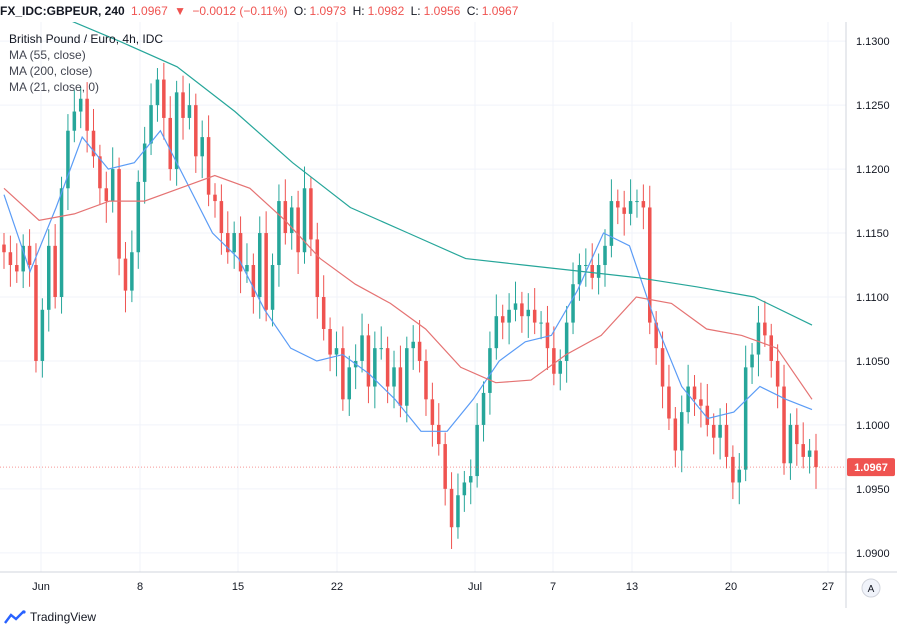  I want to click on x-tick-label: 27, so click(828, 587).